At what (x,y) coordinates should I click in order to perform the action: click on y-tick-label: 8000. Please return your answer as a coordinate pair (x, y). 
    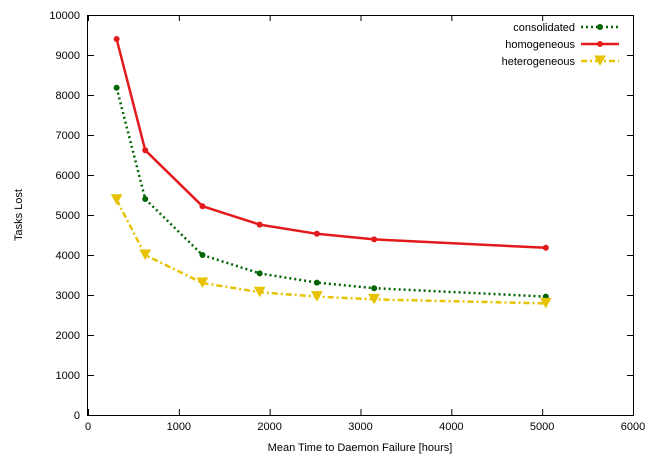
    Looking at the image, I should click on (68, 96).